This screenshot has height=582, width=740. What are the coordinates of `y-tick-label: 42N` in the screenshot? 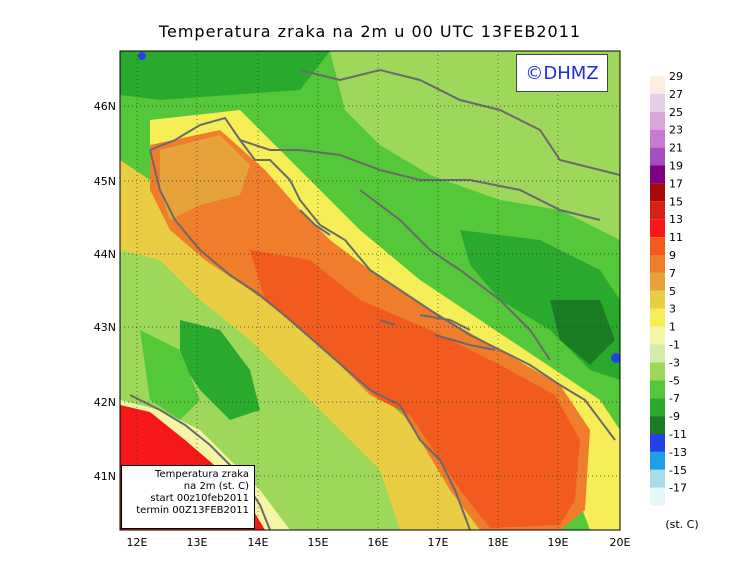 It's located at (105, 402).